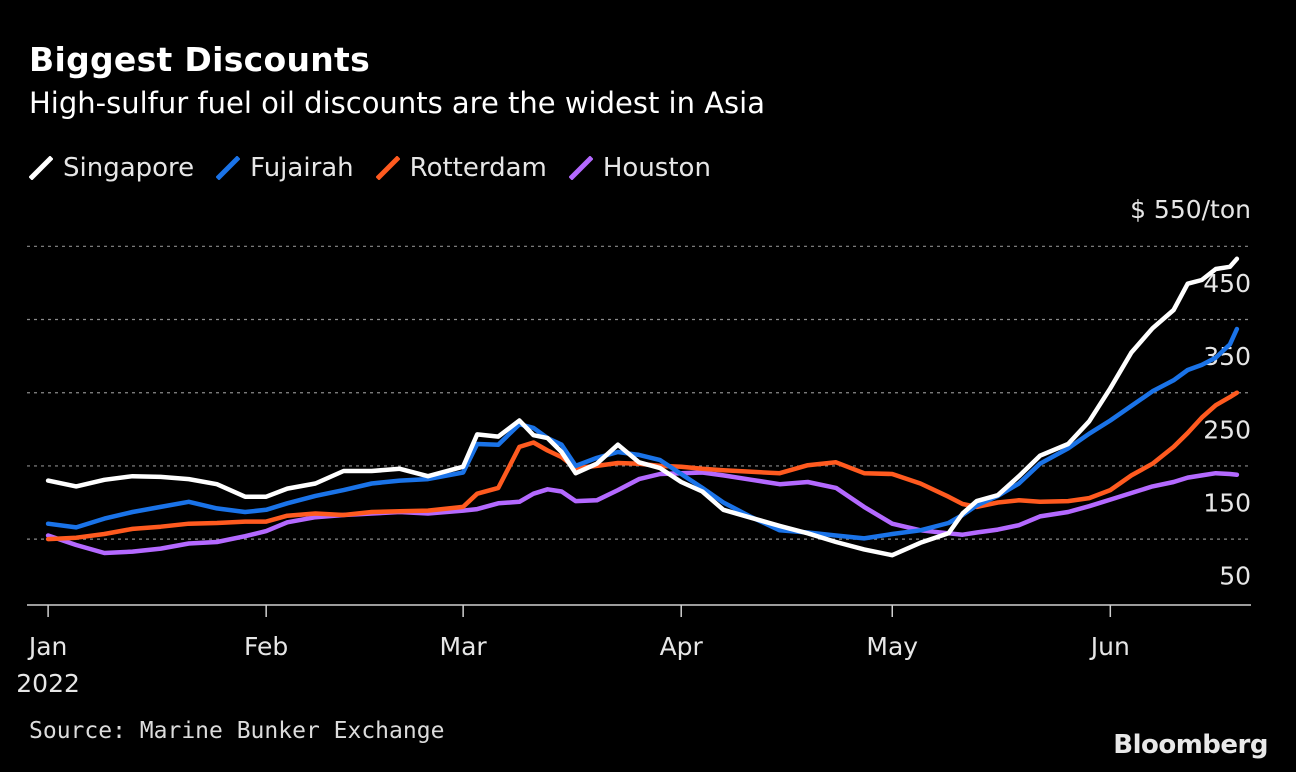 The height and width of the screenshot is (772, 1296). What do you see at coordinates (892, 646) in the screenshot?
I see `x-tick-label: May` at bounding box center [892, 646].